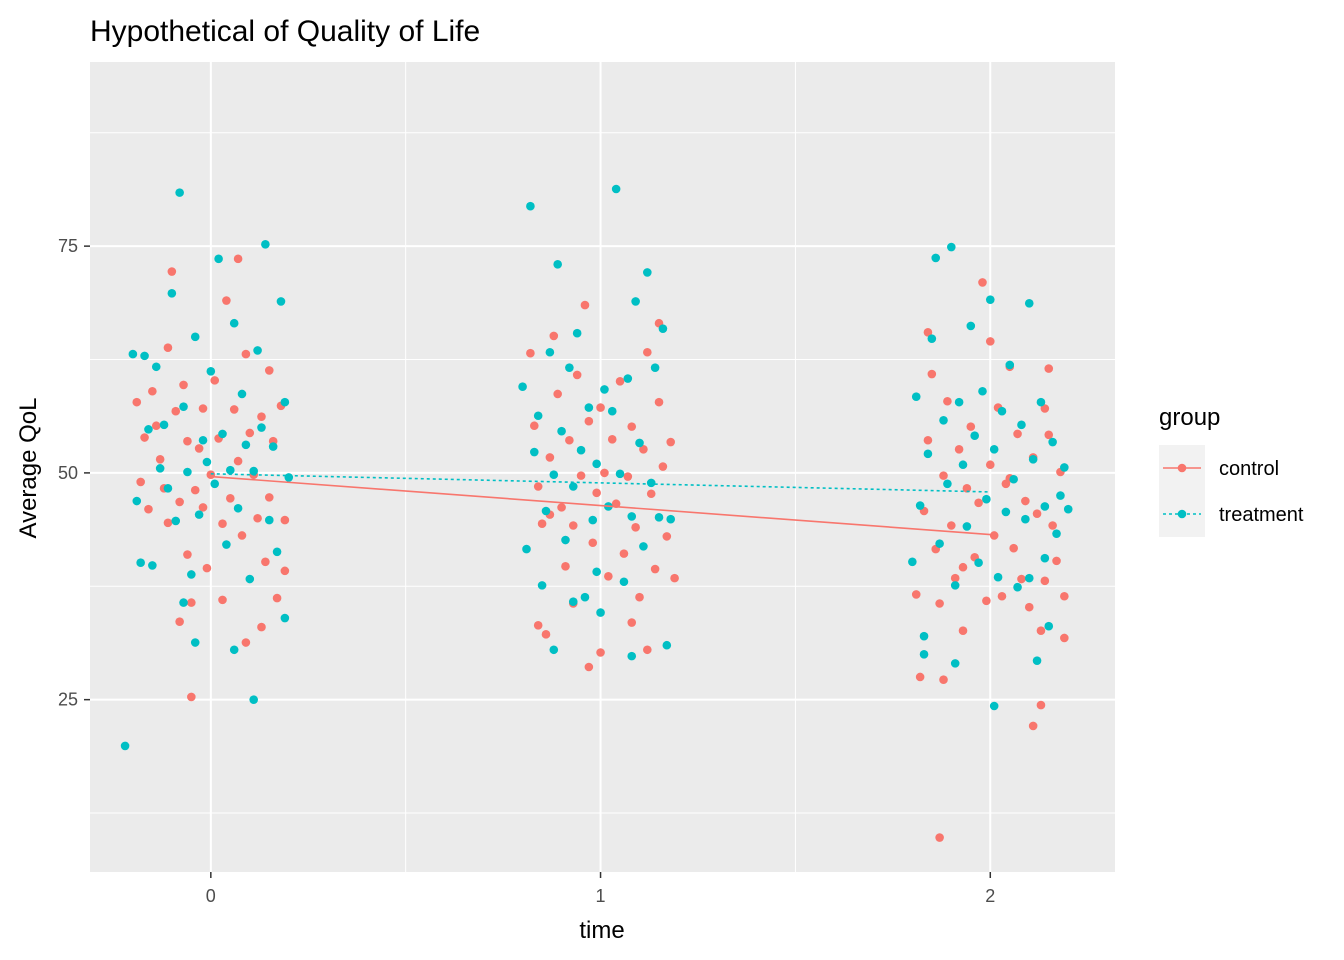 Image resolution: width=1344 pixels, height=960 pixels. I want to click on y-tick-label: 75, so click(68, 246).